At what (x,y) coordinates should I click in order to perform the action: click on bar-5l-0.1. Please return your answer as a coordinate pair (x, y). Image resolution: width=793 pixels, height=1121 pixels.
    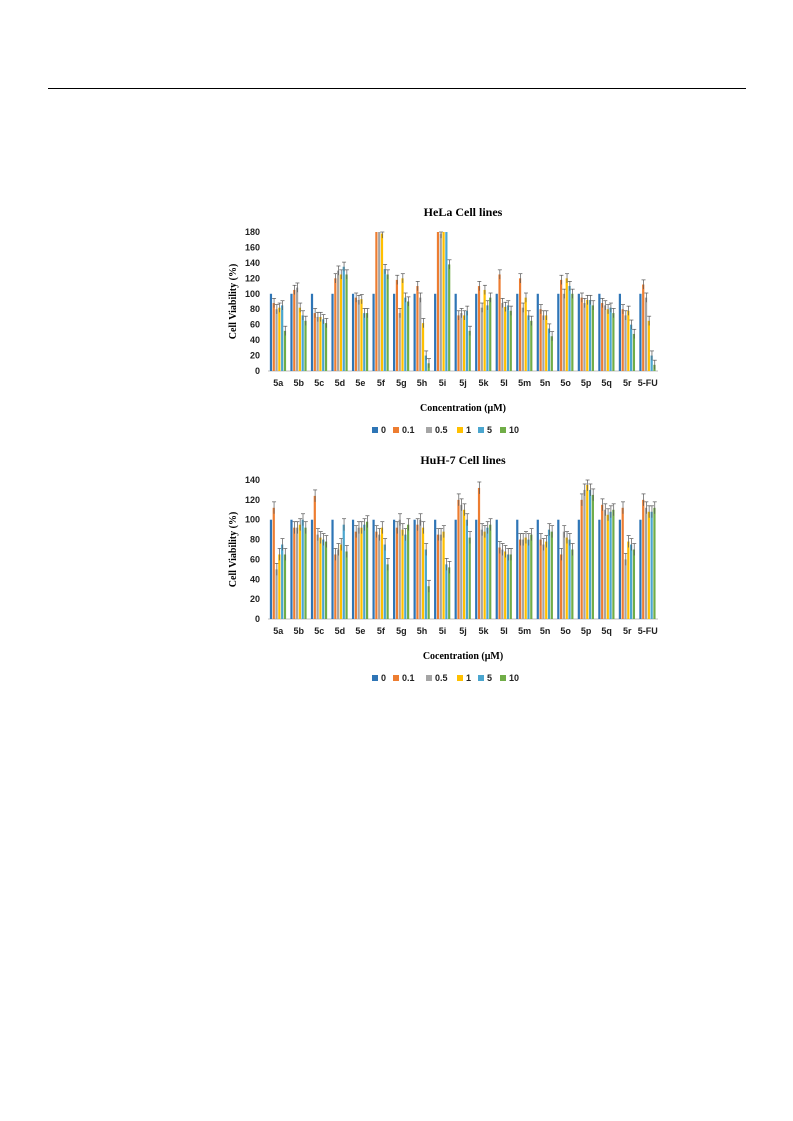
    Looking at the image, I should click on (499, 583).